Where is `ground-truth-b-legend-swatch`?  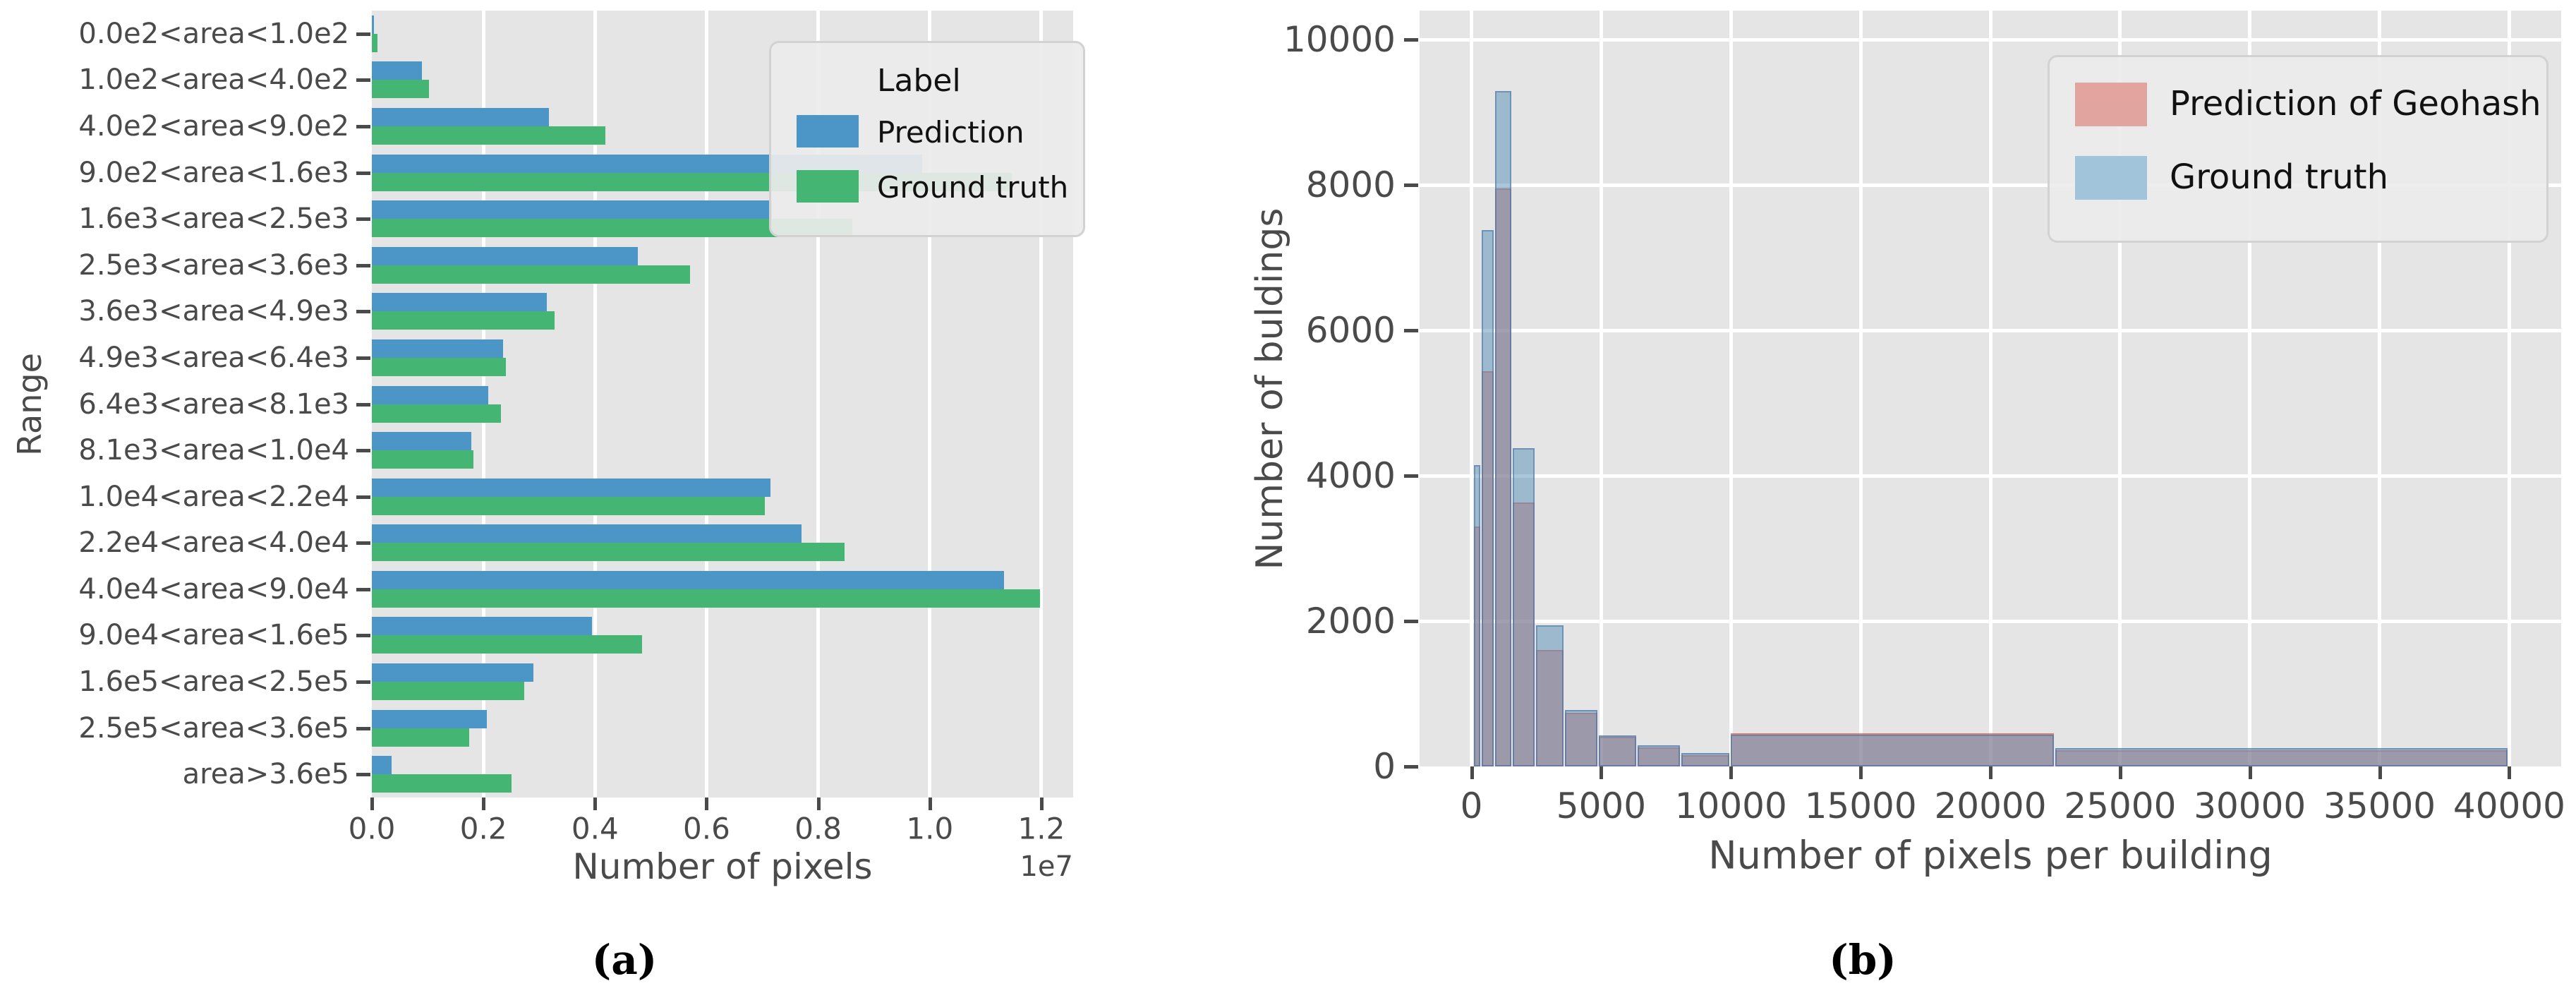
ground-truth-b-legend-swatch is located at coordinates (2111, 178).